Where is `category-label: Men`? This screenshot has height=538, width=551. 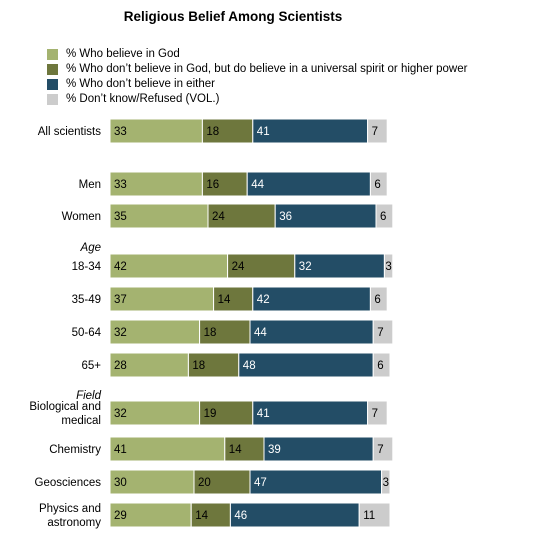 category-label: Men is located at coordinates (90, 185).